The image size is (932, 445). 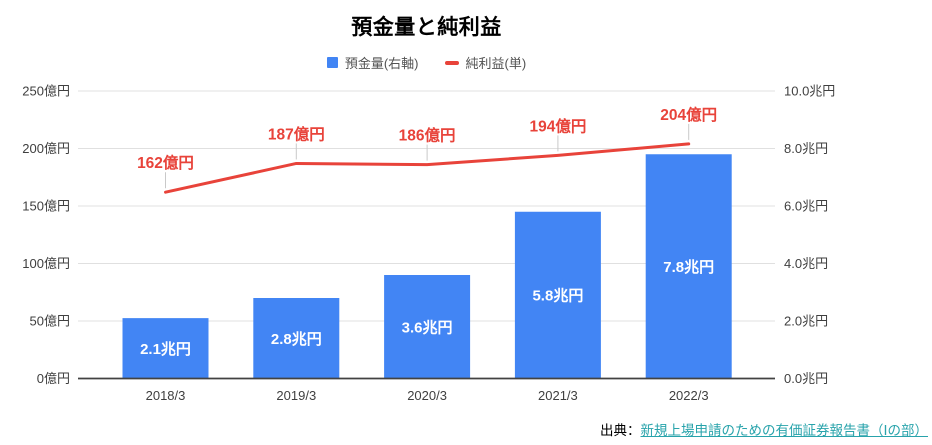 I want to click on left-axis-tick-label: 50億円, so click(x=50, y=321).